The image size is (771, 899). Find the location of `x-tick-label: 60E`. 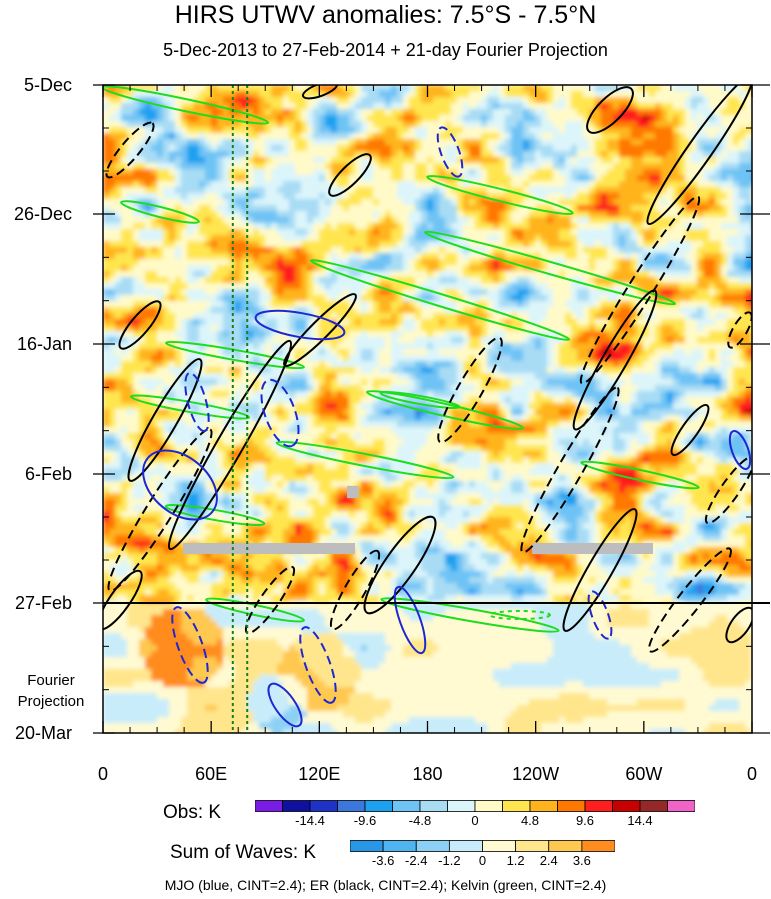

x-tick-label: 60E is located at coordinates (211, 774).